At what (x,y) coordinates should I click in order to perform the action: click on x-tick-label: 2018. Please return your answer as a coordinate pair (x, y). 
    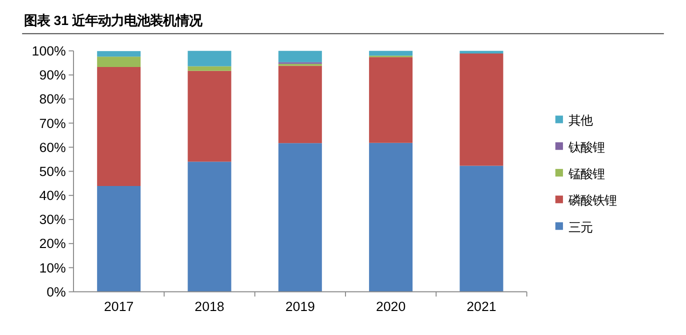
    Looking at the image, I should click on (209, 306).